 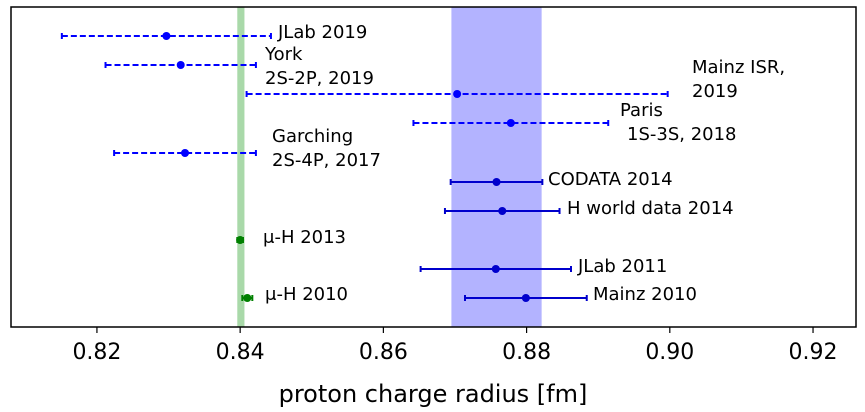 What do you see at coordinates (610, 179) in the screenshot?
I see `point-label: CODATA 2014` at bounding box center [610, 179].